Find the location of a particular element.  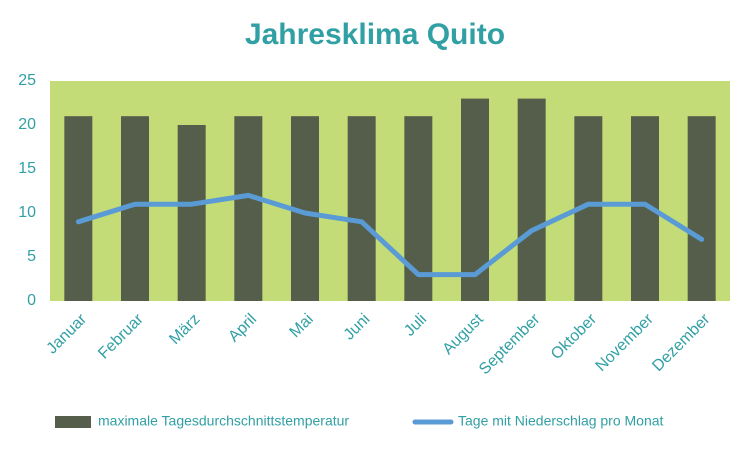

x-tick-label: Mai is located at coordinates (302, 326).